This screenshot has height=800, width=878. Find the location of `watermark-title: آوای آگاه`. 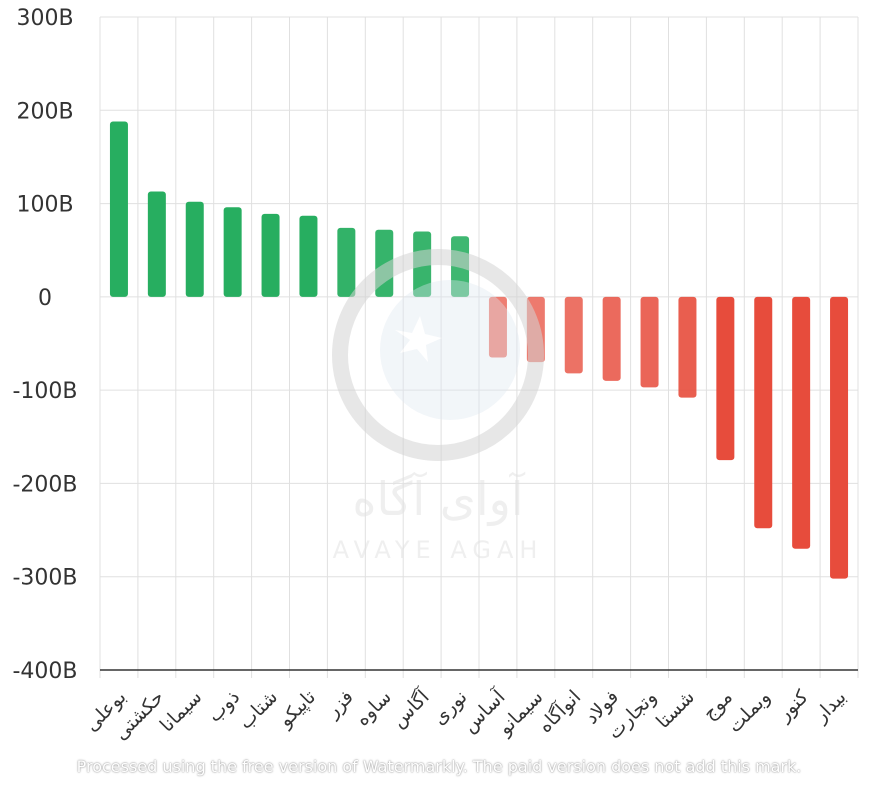

watermark-title: آوای آگاه is located at coordinates (438, 499).